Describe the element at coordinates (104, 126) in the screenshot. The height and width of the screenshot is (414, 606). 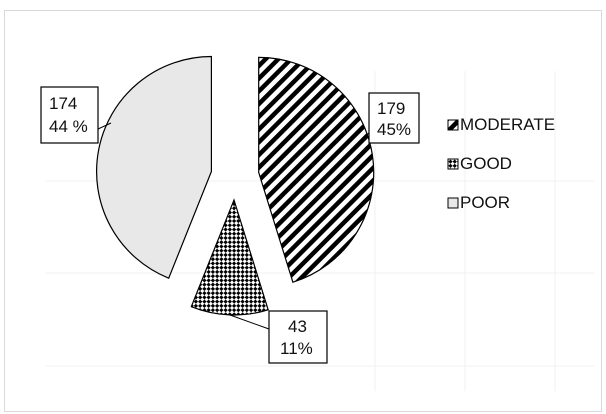
I see `leader-line-poor` at that location.